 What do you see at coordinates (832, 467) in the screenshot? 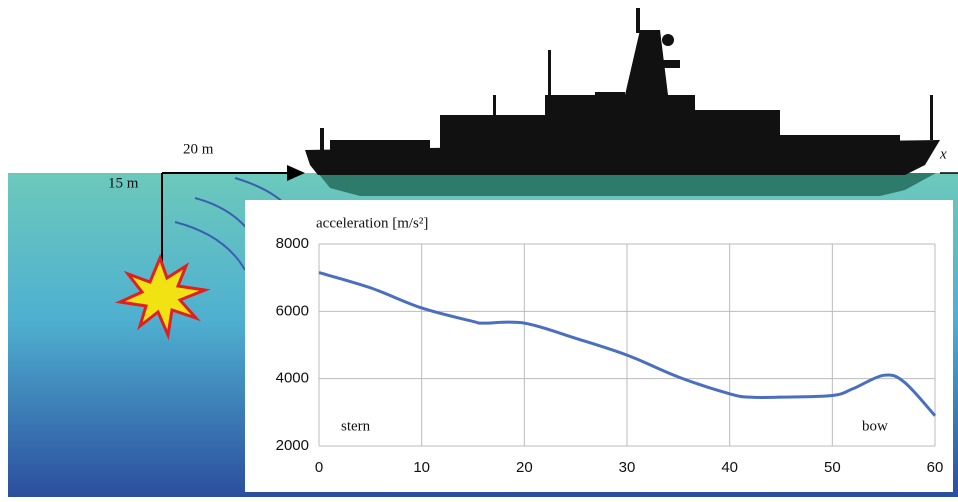
I see `x-tick-label: 50` at bounding box center [832, 467].